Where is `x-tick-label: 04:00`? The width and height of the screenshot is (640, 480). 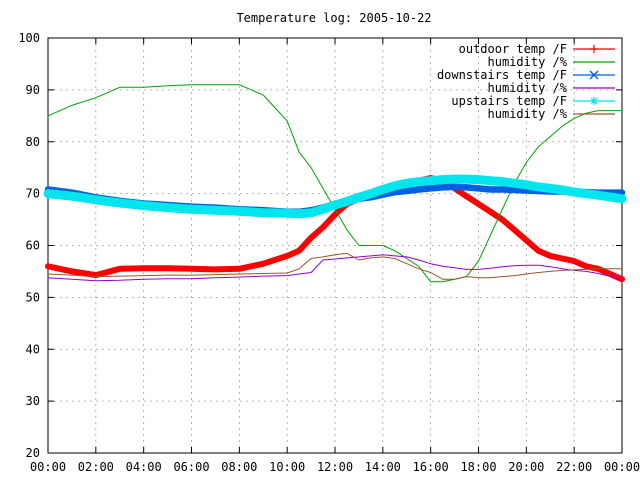 x-tick-label: 04:00 is located at coordinates (144, 467).